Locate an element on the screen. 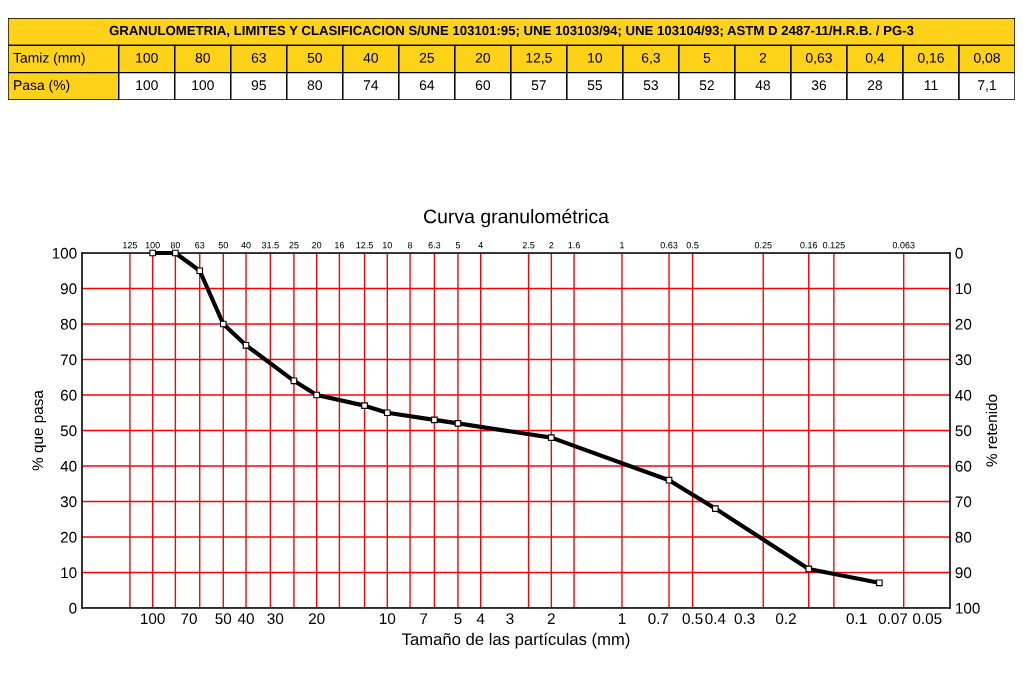  x-tick-label: 70 is located at coordinates (189, 619).